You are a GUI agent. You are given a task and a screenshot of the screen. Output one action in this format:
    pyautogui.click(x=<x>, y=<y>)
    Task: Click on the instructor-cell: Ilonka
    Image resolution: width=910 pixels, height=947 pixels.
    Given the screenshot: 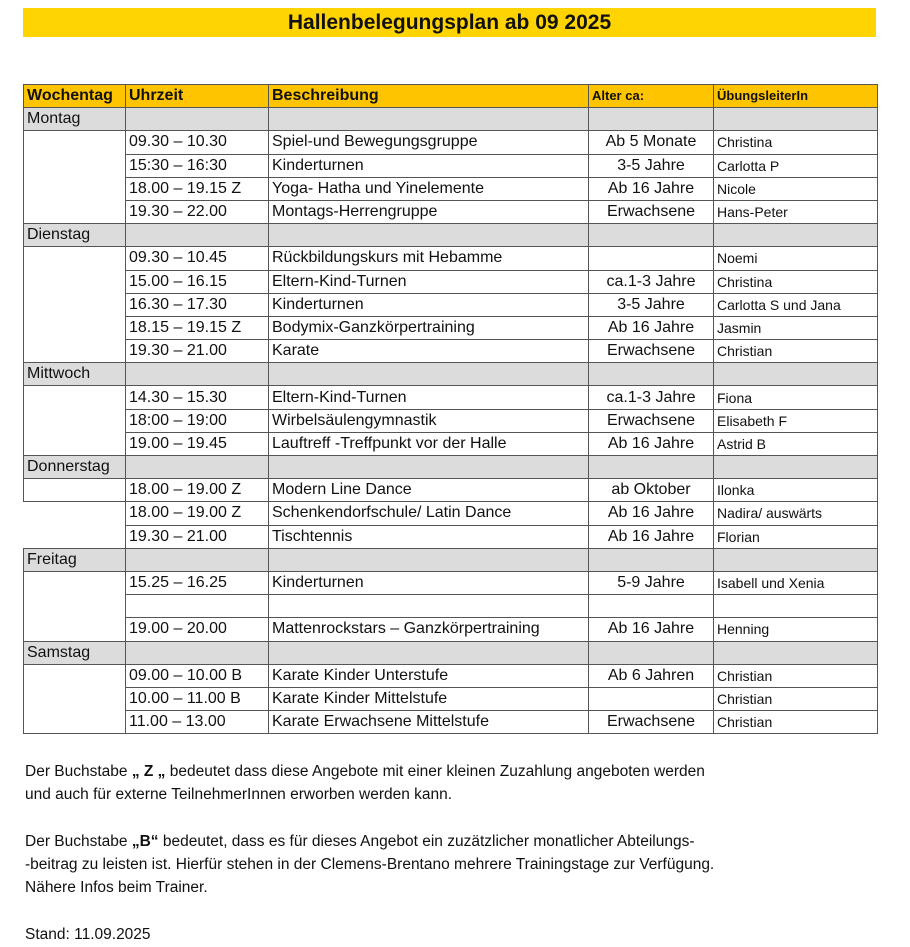 What is the action you would take?
    pyautogui.click(x=795, y=490)
    